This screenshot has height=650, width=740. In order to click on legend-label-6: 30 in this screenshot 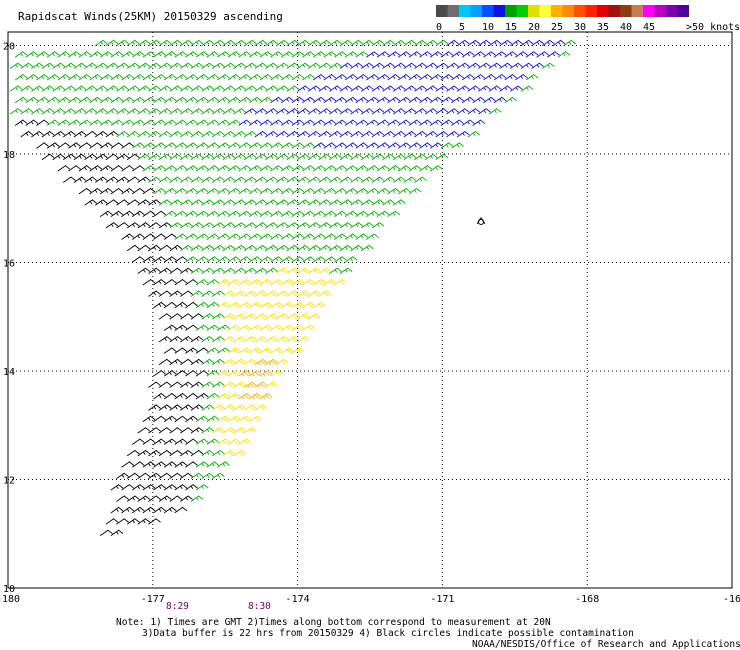, I will do `click(580, 27)`.